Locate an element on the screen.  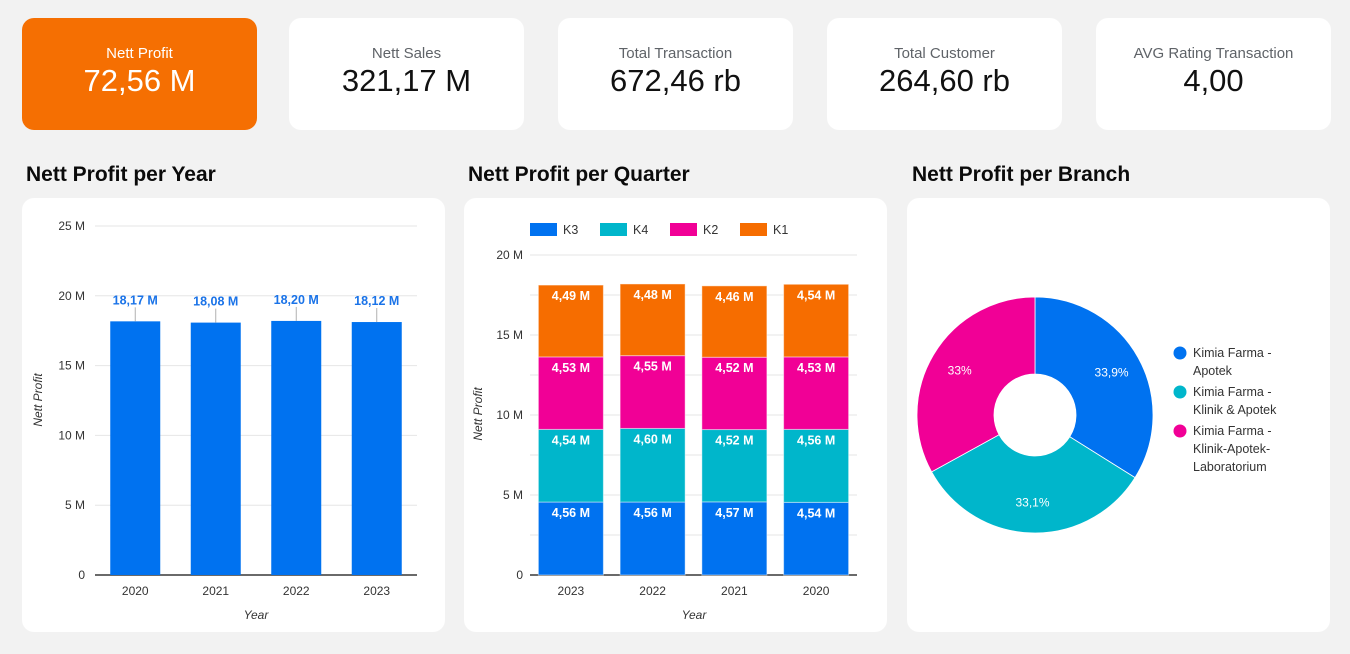
bar-segment-K4-2021 is located at coordinates (734, 466).